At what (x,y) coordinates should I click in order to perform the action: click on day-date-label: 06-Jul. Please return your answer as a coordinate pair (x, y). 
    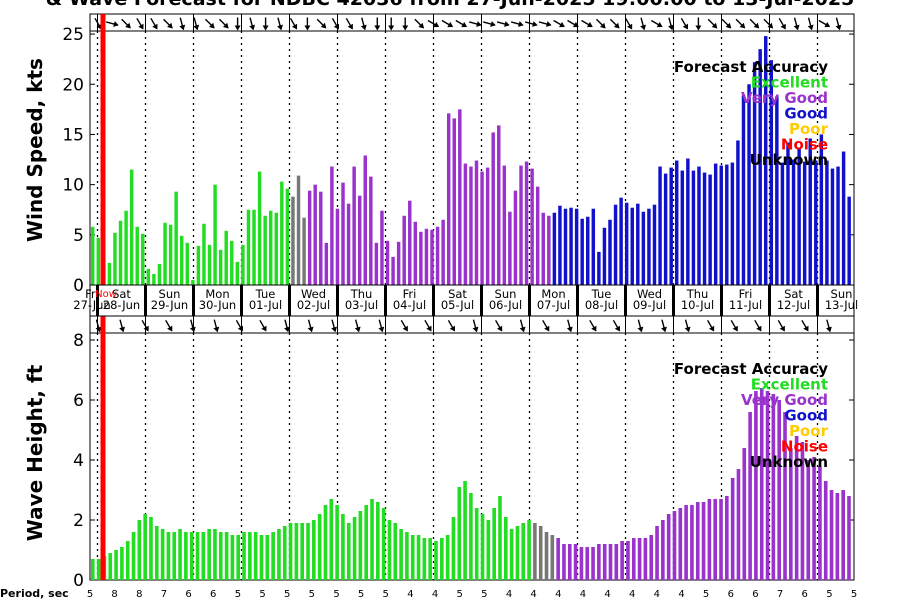
    Looking at the image, I should click on (505, 305).